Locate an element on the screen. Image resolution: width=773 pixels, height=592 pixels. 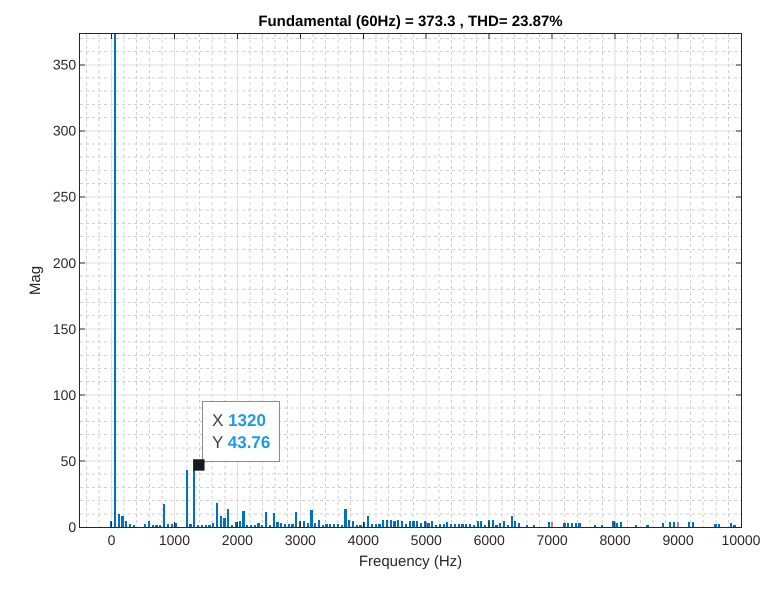
x-tick-label: 8000 is located at coordinates (615, 540).